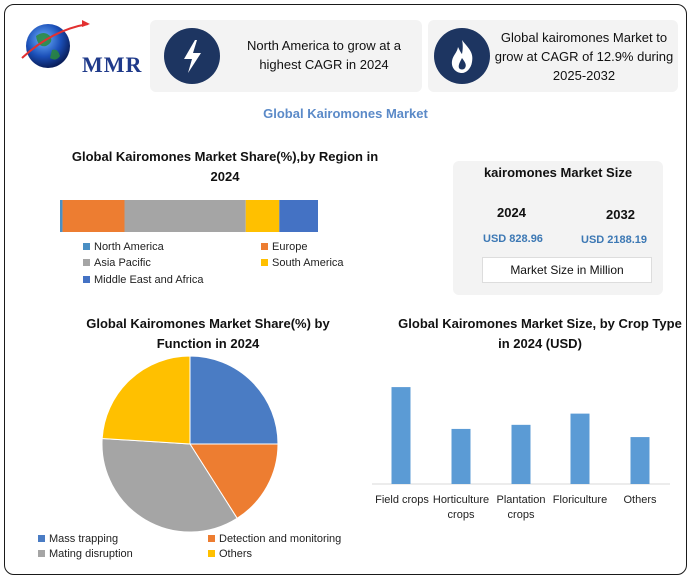 The height and width of the screenshot is (579, 691). Describe the element at coordinates (55, 44) in the screenshot. I see `globe-icon` at that location.